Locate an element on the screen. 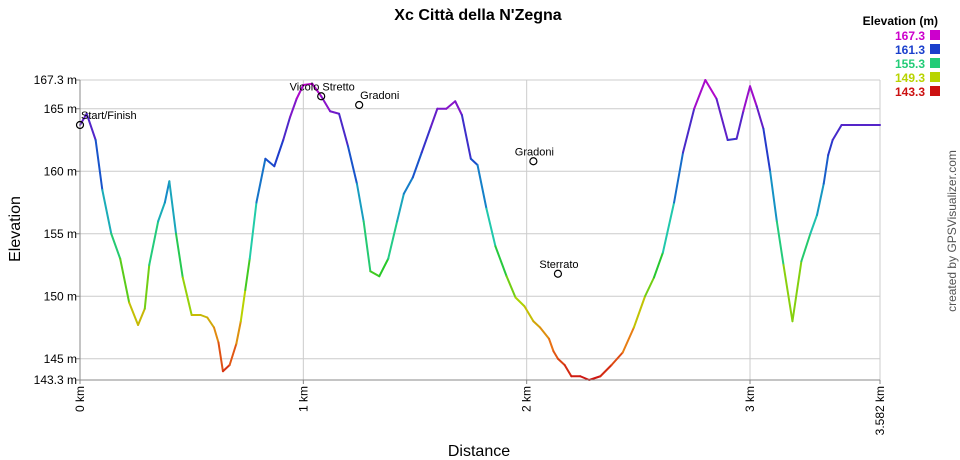 Image resolution: width=960 pixels, height=460 pixels. y-tick-label: 155 m is located at coordinates (60, 234).